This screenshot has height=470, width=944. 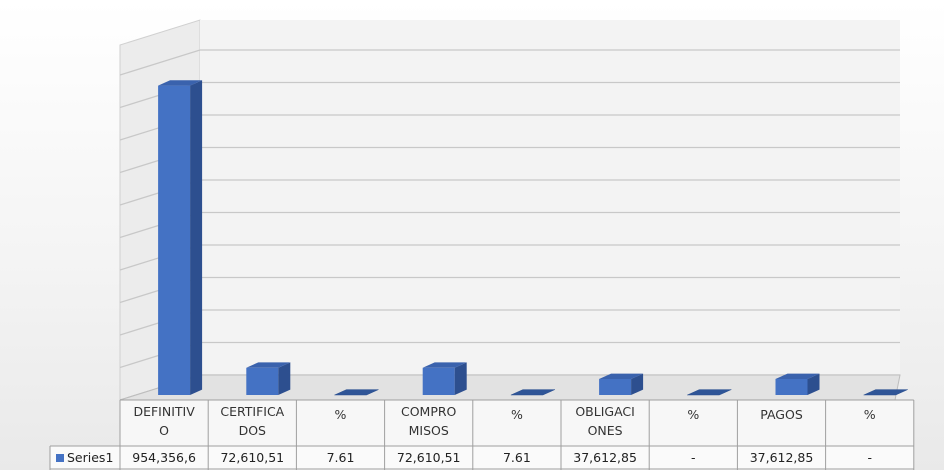 I want to click on category-label: CERTIFICA DOS, so click(x=252, y=421).